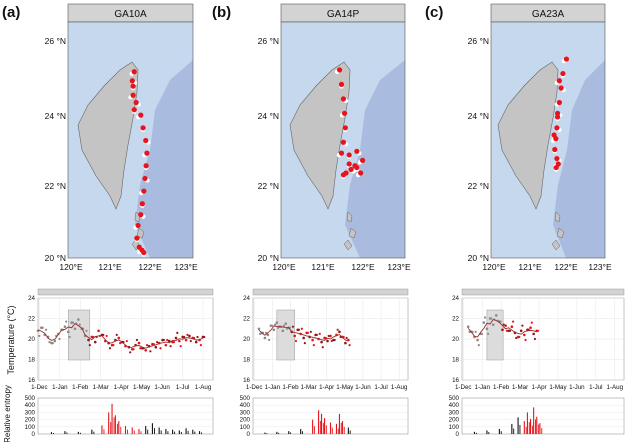 Image resolution: width=637 pixels, height=442 pixels. Describe the element at coordinates (455, 380) in the screenshot. I see `temp-tick-label: 16` at that location.